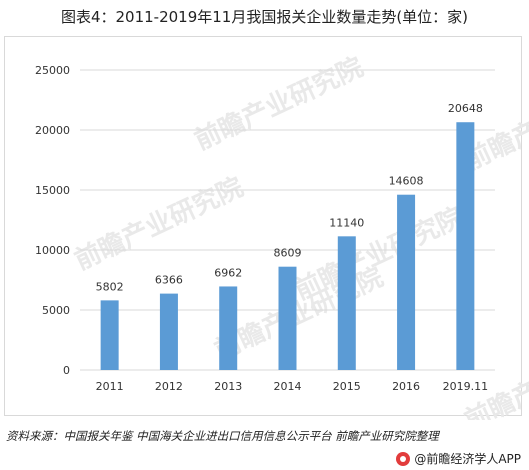 This screenshot has height=470, width=529. Describe the element at coordinates (169, 386) in the screenshot. I see `x-tick-label: 2012` at that location.